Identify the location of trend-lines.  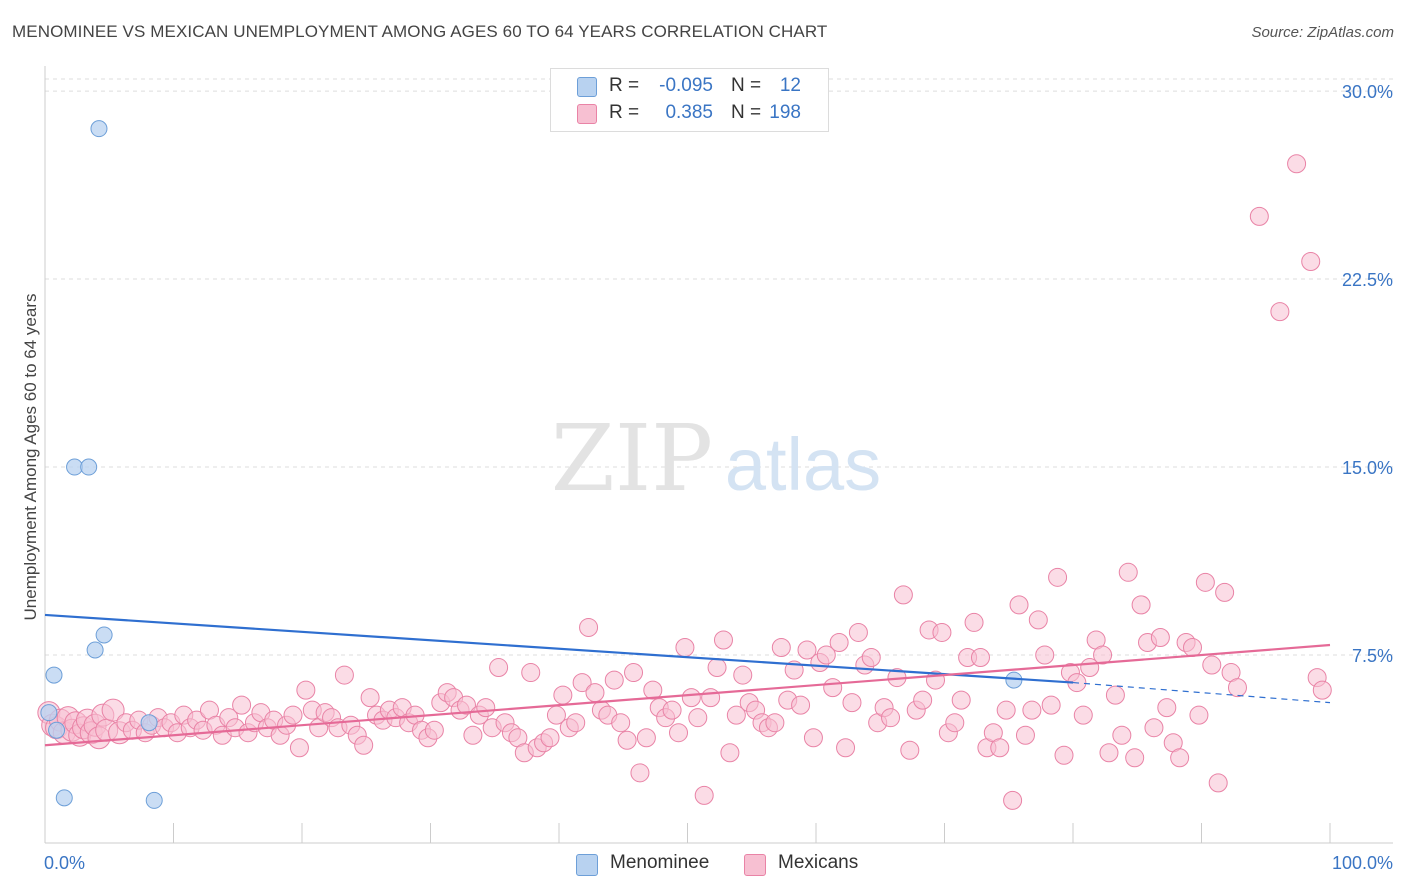
(687, 680).